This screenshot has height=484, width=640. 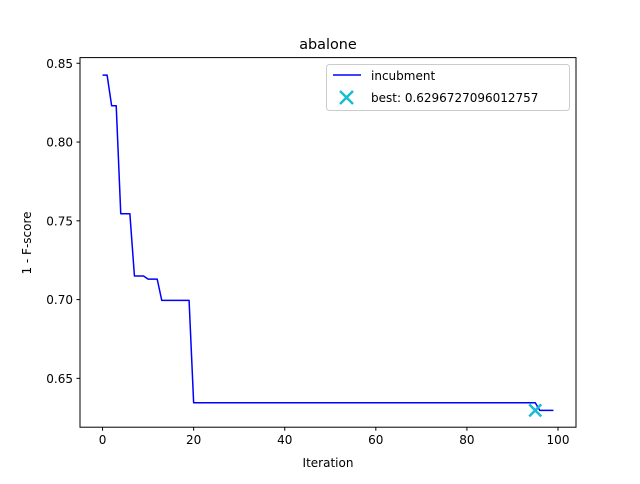 I want to click on x-tick-label: 0, so click(x=103, y=440).